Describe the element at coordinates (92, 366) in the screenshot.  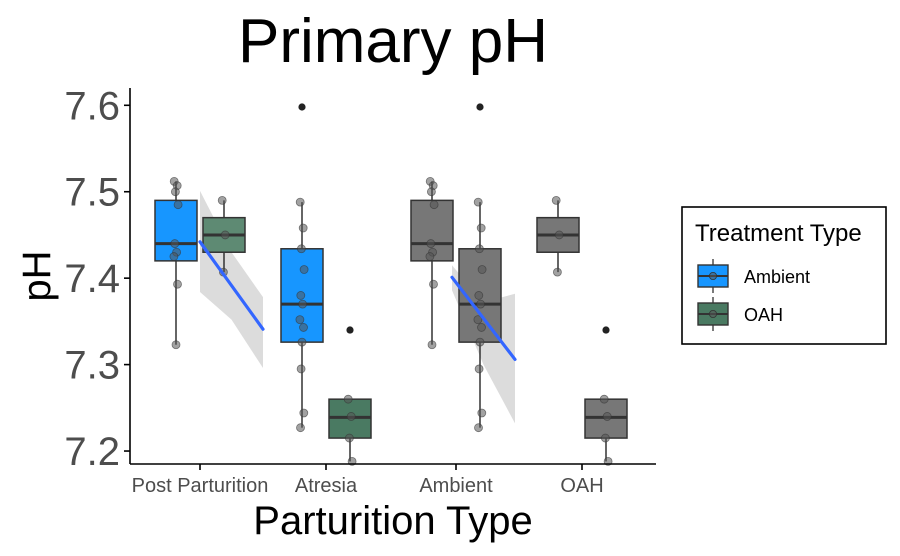
I see `y-tick-label: 7.3` at that location.